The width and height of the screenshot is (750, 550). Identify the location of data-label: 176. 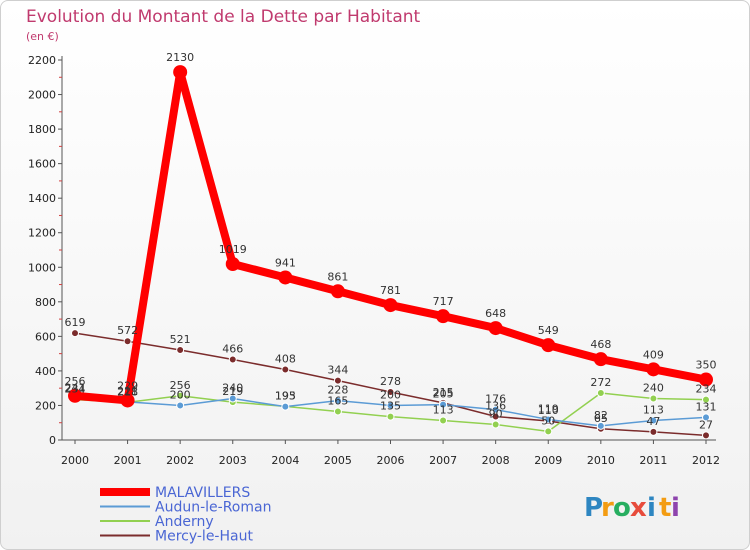
(495, 399).